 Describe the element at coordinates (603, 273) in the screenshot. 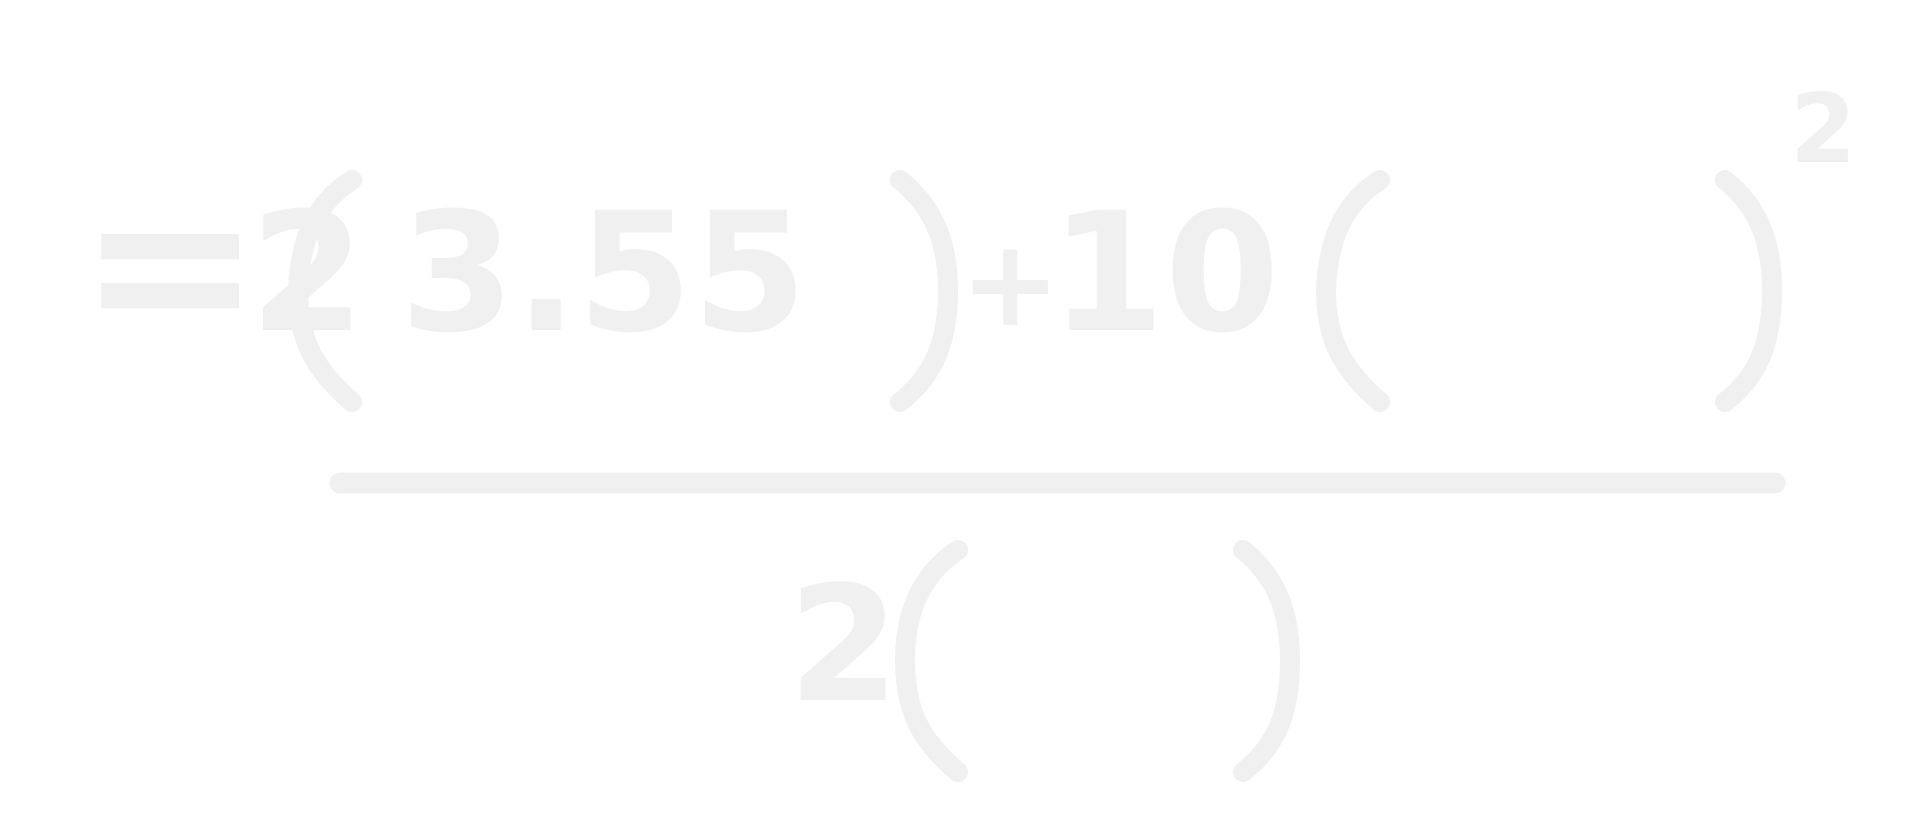

I see `numerator-value: 3.55` at that location.